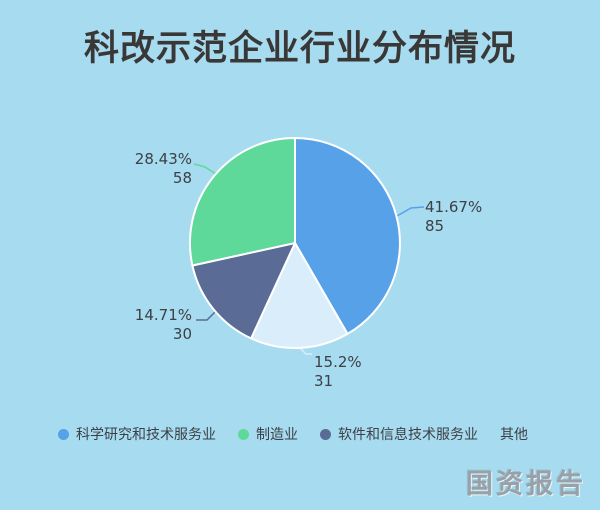 This screenshot has width=600, height=510. Describe the element at coordinates (338, 372) in the screenshot. I see `slice-label-other: 15.2% 31` at that location.